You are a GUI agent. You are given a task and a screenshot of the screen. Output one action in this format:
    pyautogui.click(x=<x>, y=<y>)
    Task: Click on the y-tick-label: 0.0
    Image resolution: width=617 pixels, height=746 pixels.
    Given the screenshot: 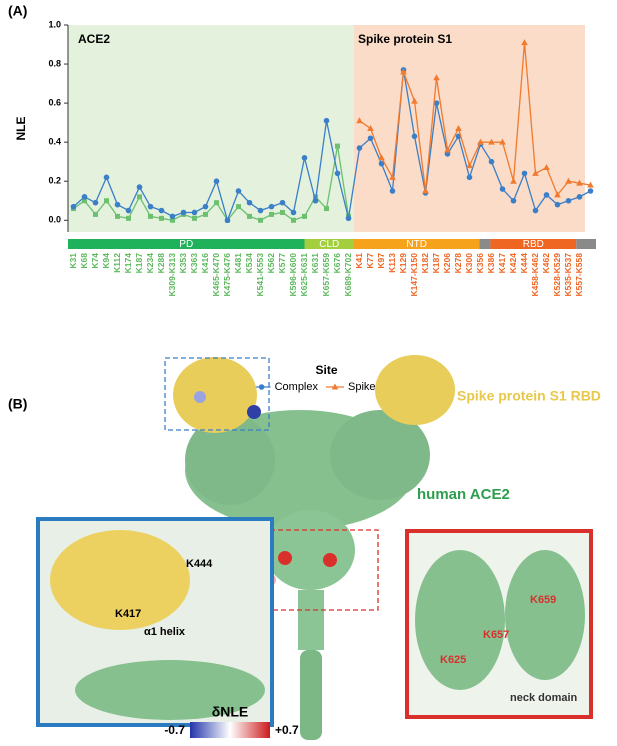 What is the action you would take?
    pyautogui.click(x=54, y=220)
    